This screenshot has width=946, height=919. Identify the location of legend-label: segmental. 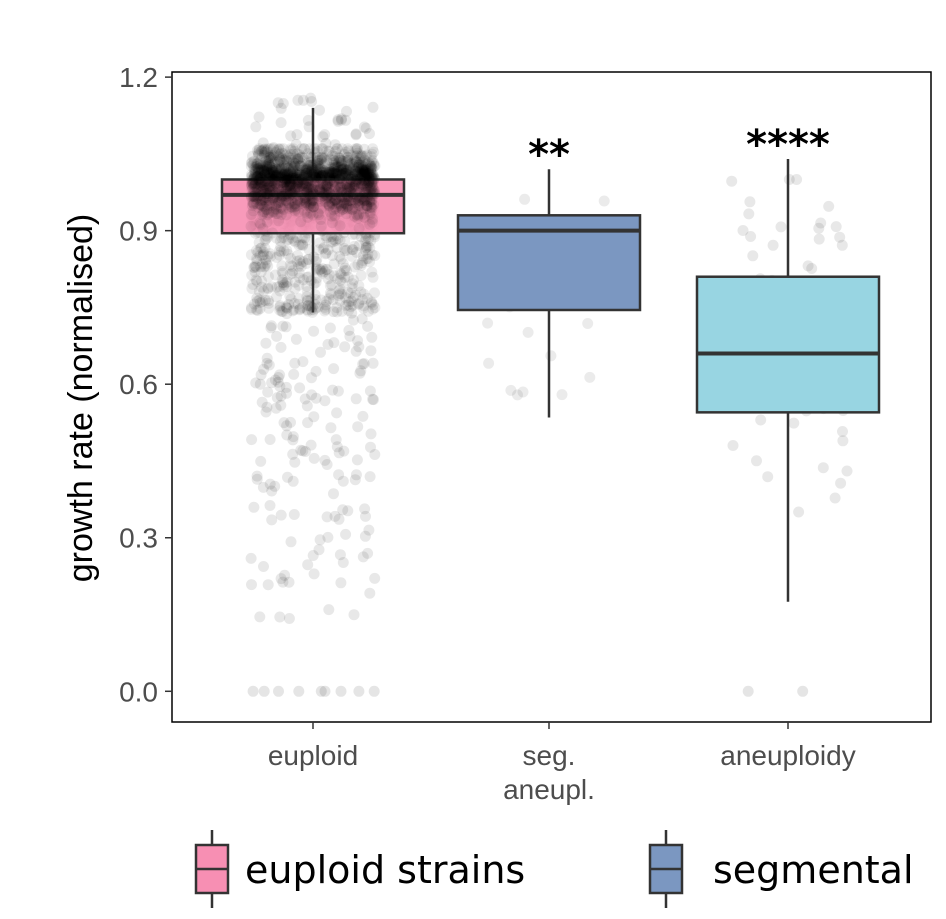
(813, 870).